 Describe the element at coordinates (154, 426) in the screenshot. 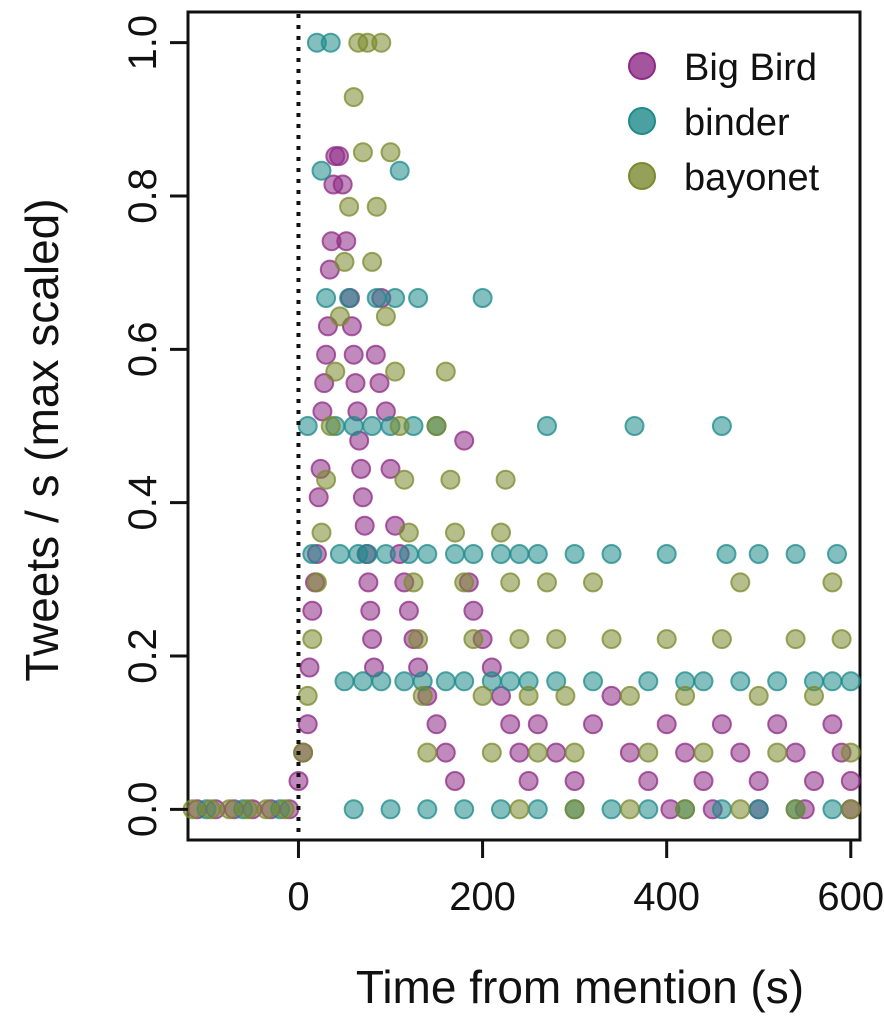

I see `y-axis: 0.0 0.2 0.4 0.6 0.8 1.0` at that location.